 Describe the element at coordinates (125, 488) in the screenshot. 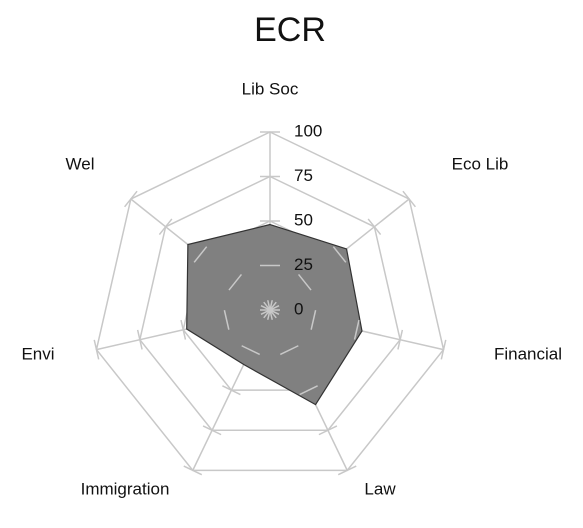

I see `axis-label: Immigration` at that location.